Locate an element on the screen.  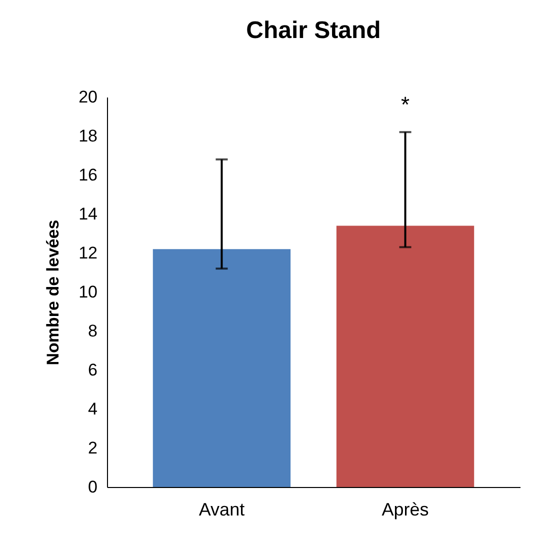
chart-title: Chair Stand is located at coordinates (313, 30).